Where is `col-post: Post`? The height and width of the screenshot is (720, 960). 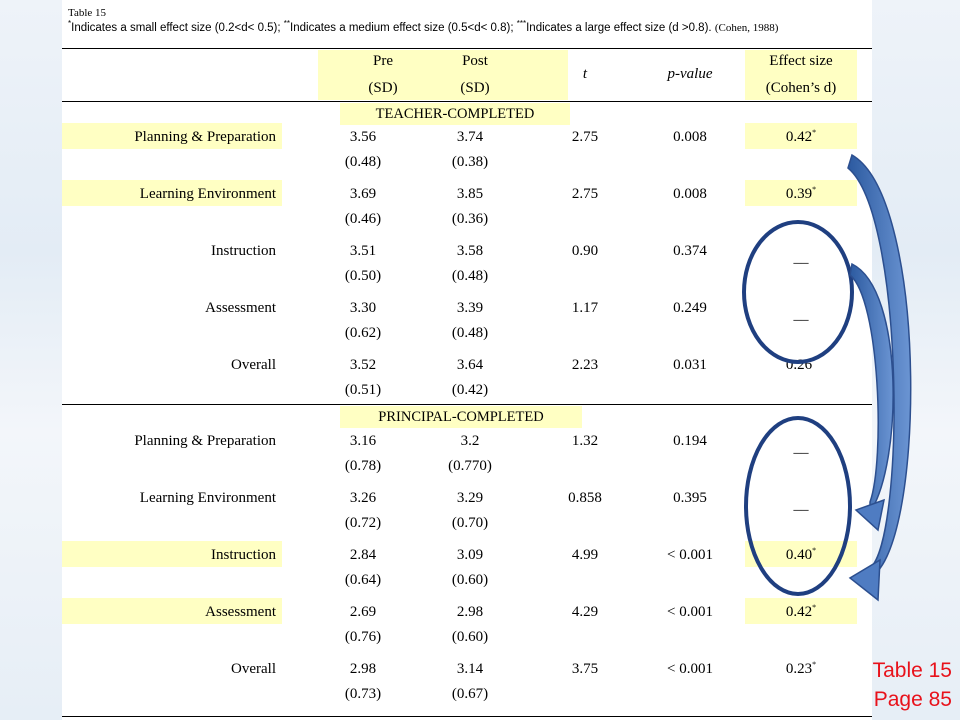
col-post: Post is located at coordinates (475, 61).